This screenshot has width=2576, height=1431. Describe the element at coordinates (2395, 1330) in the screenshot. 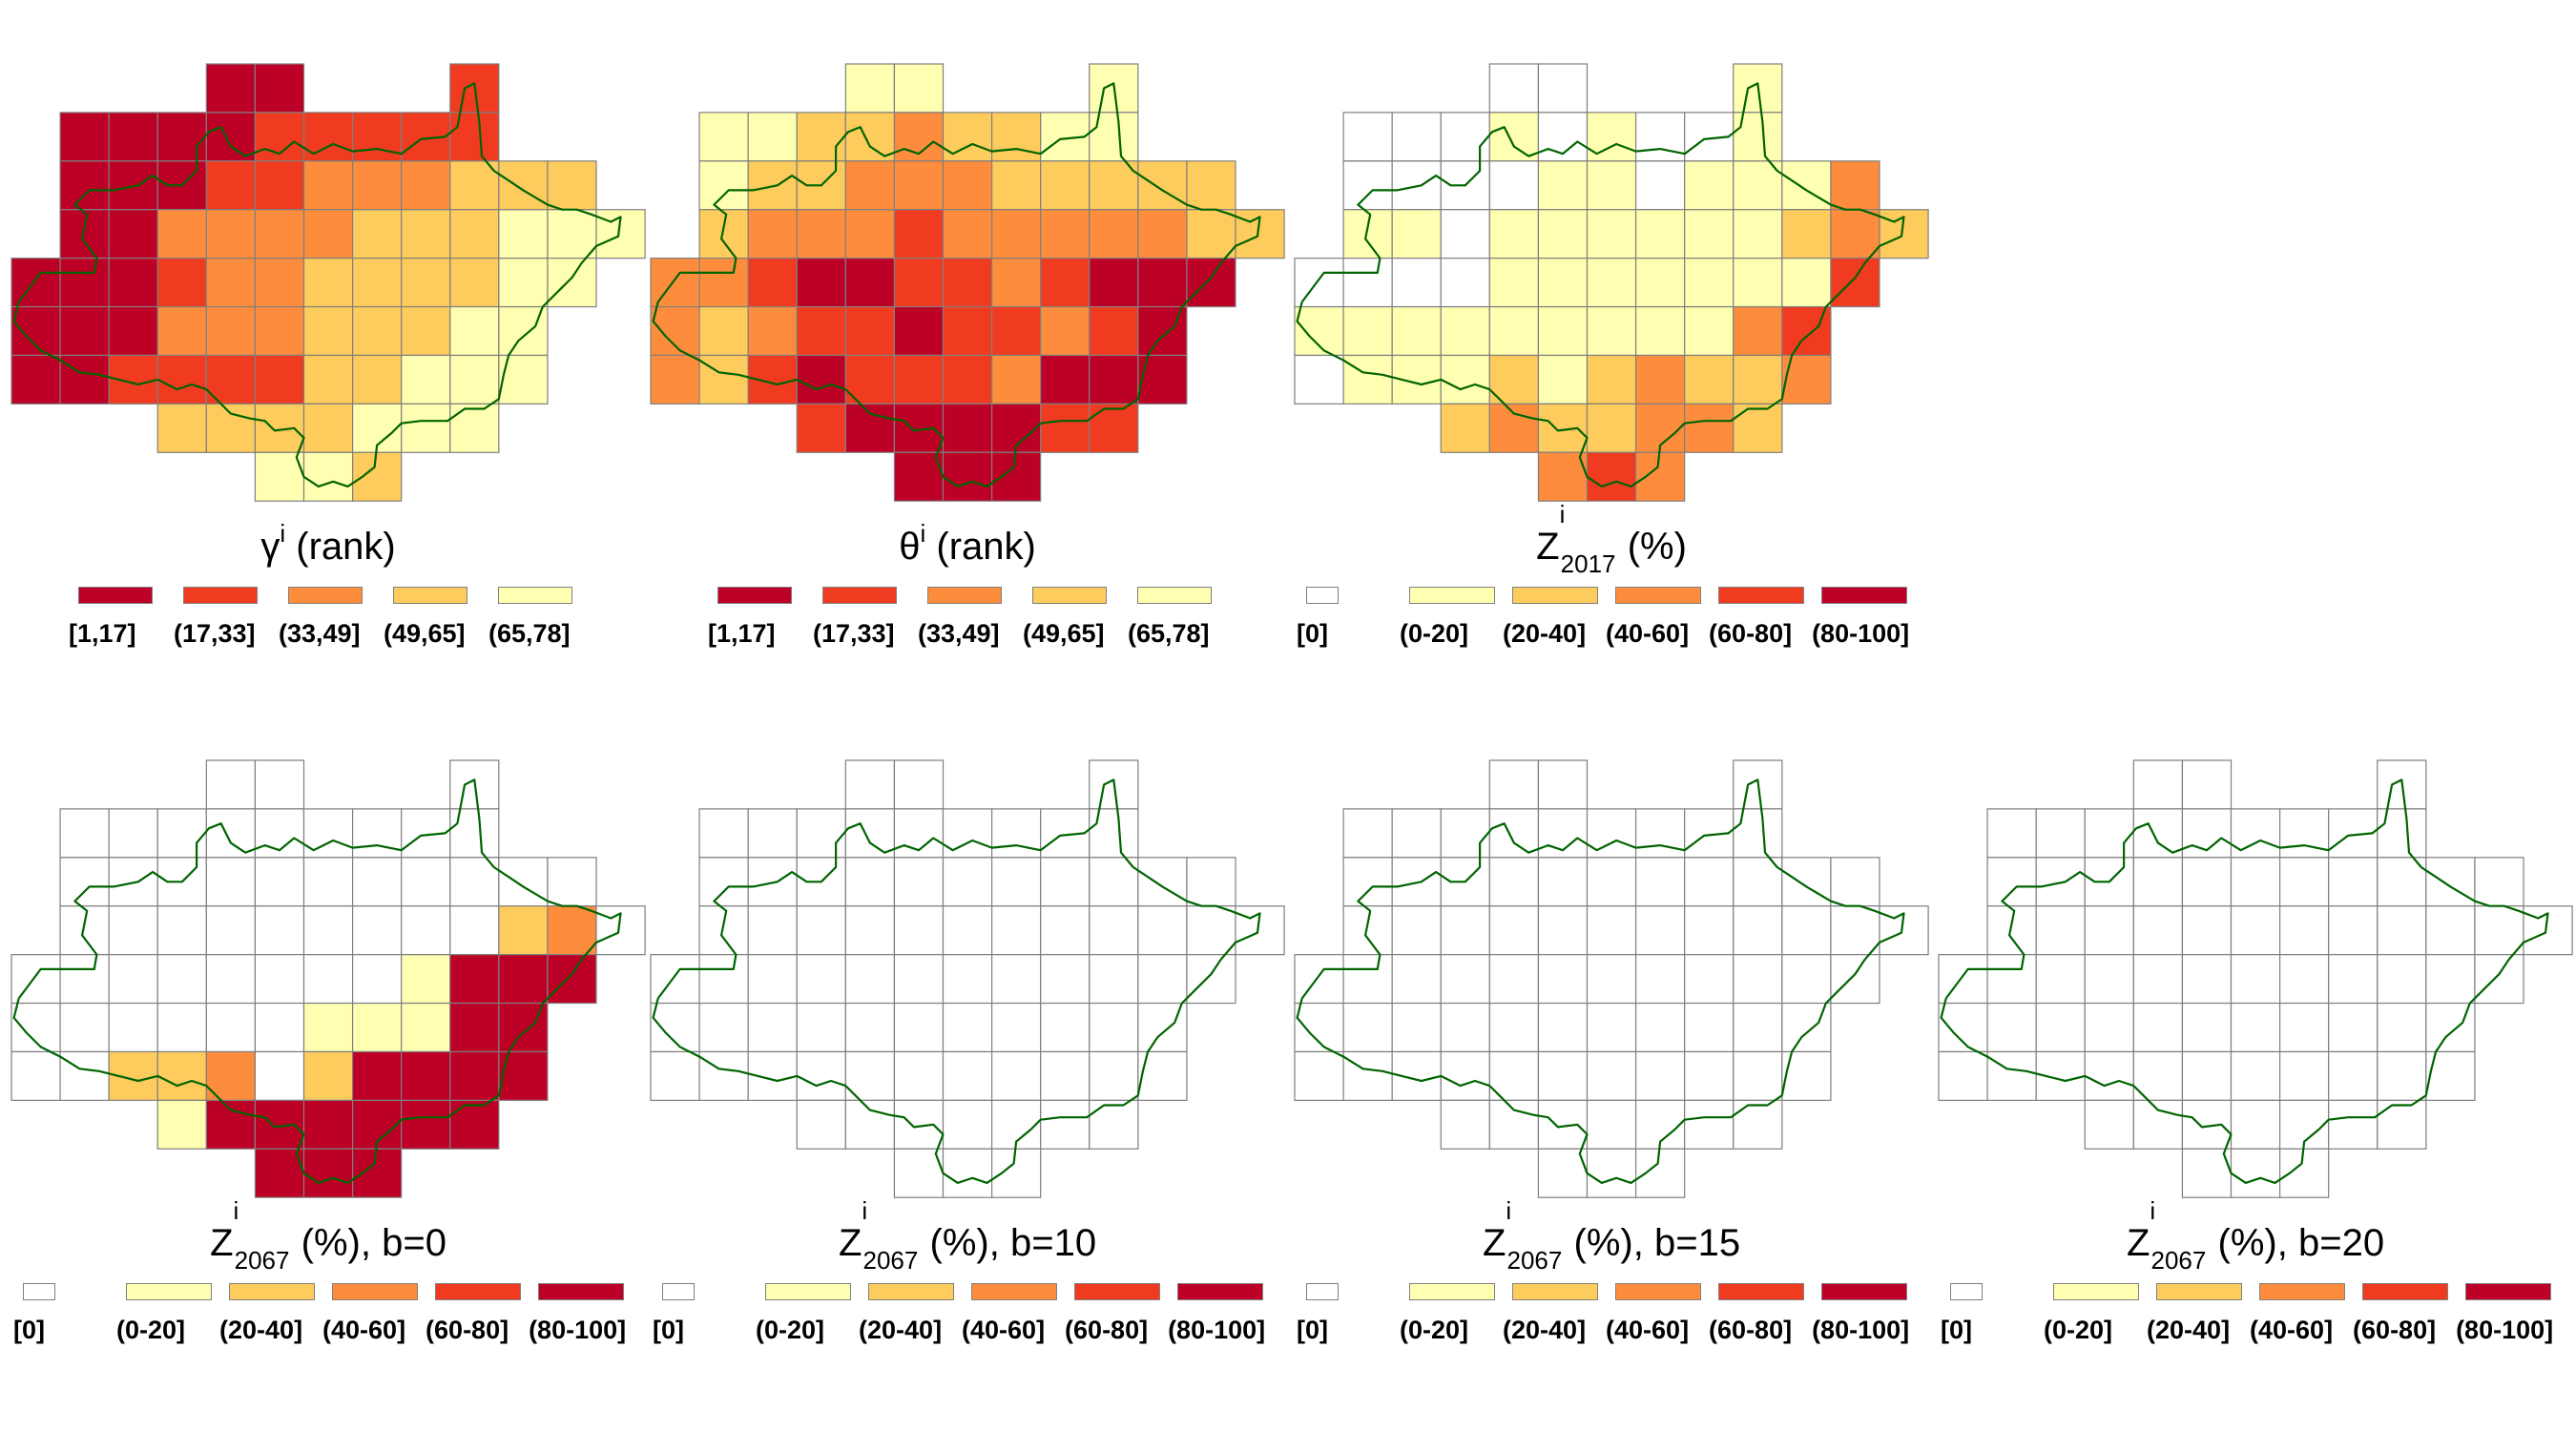

I see `legend-label: (60-80]` at that location.